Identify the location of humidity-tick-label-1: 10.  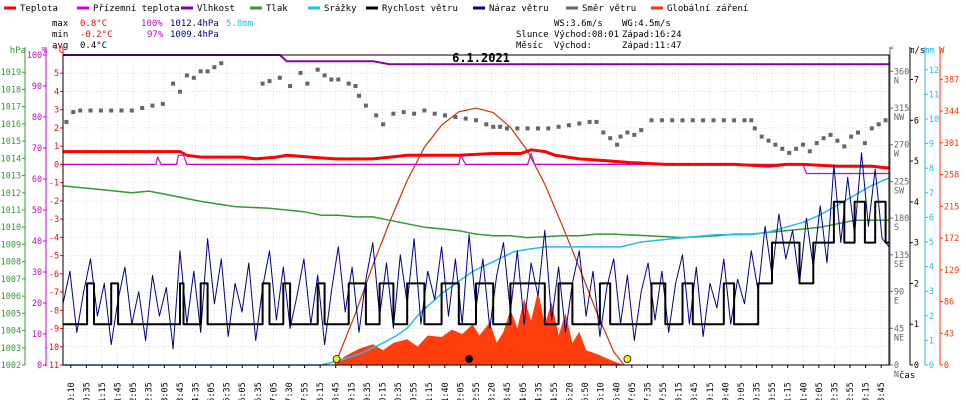
(37, 335).